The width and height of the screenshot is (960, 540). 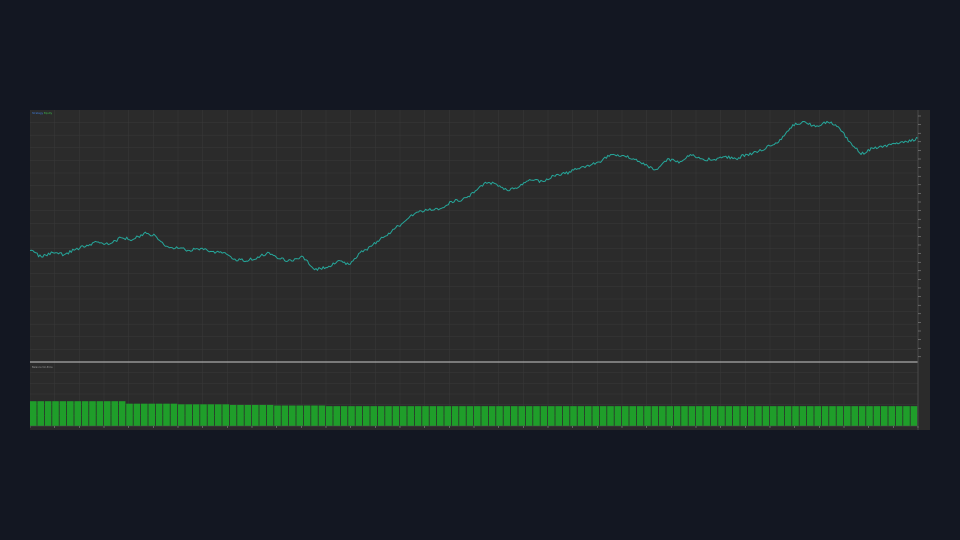 What do you see at coordinates (474, 427) in the screenshot?
I see `bottom-axis-ticks` at bounding box center [474, 427].